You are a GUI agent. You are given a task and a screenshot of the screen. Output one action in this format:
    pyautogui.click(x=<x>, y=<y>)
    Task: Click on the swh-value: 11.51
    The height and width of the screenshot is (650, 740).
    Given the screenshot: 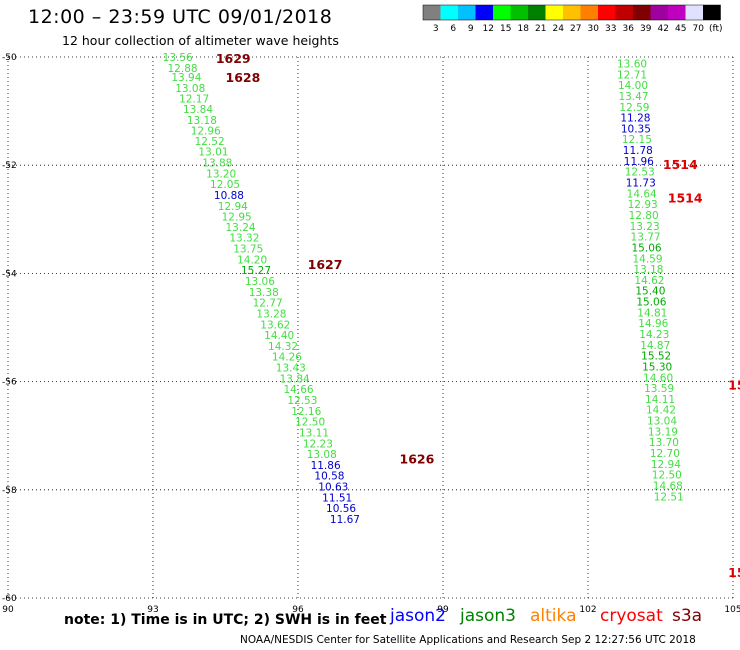 What is the action you would take?
    pyautogui.click(x=337, y=498)
    